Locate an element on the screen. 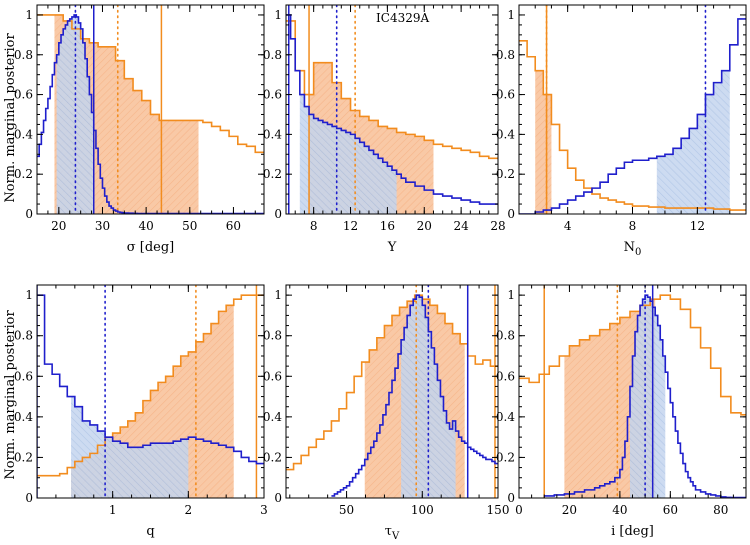 The height and width of the screenshot is (545, 750). y-axis-label-bottom: Norm. marginal posterior is located at coordinates (10, 395).